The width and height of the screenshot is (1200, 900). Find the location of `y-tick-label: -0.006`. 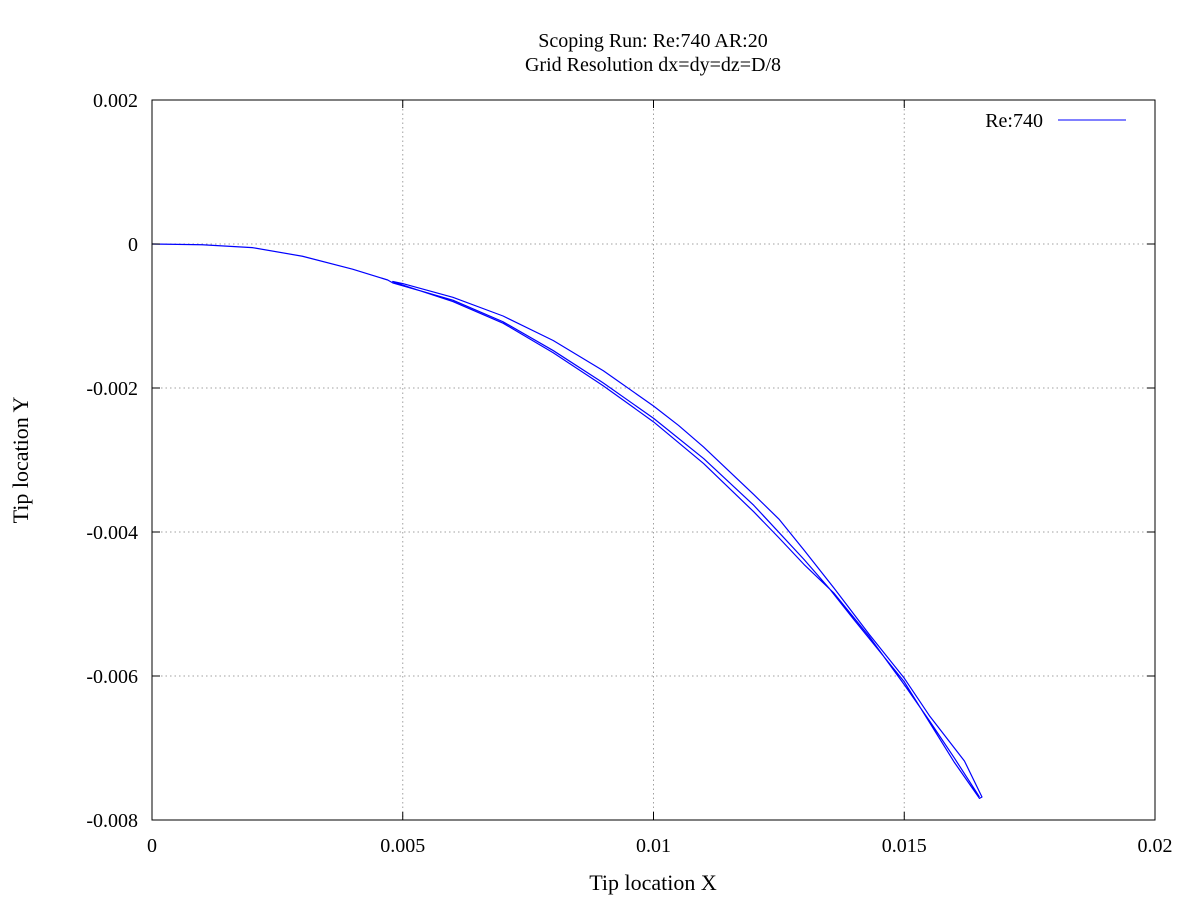

y-tick-label: -0.006 is located at coordinates (112, 677).